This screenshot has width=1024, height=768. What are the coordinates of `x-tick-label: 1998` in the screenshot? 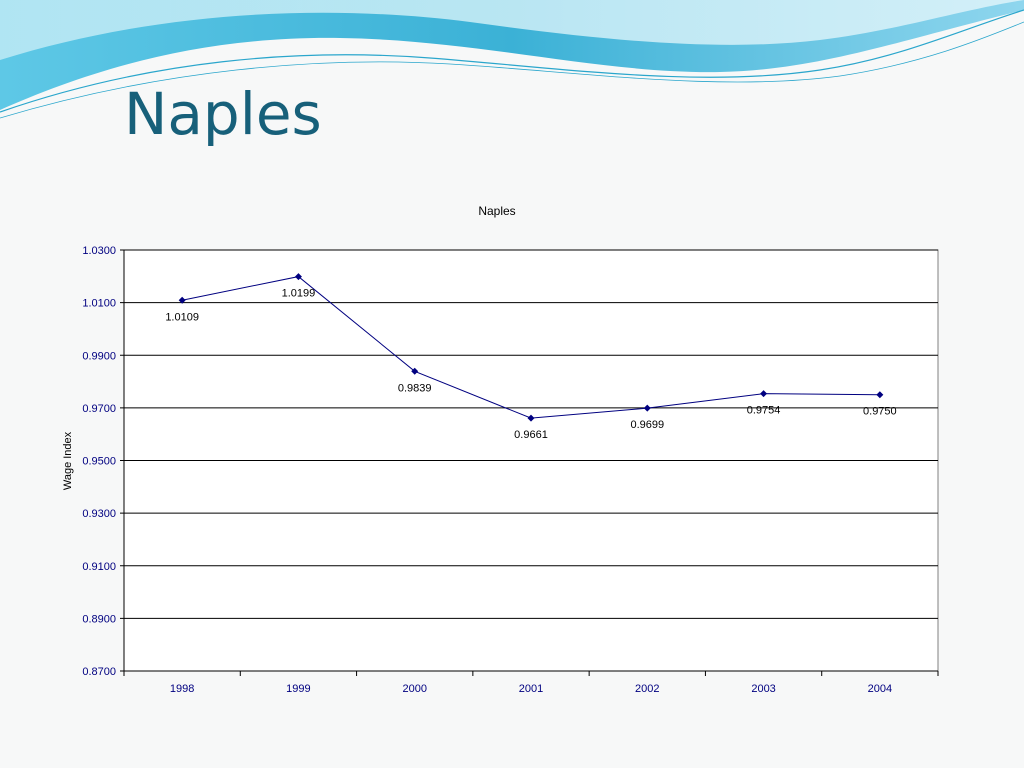 It's located at (182, 689).